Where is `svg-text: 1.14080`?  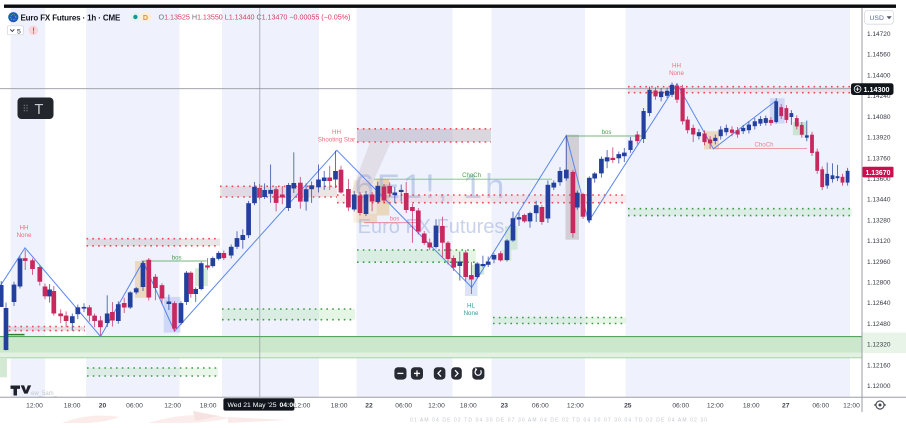 svg-text: 1.14080 is located at coordinates (879, 117).